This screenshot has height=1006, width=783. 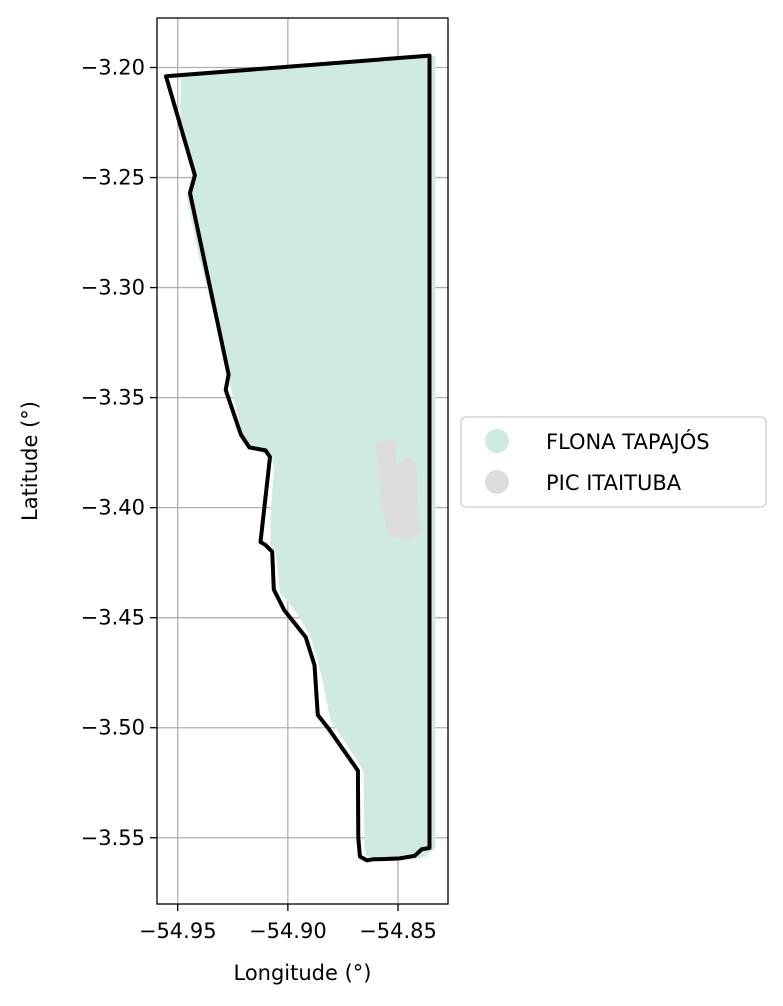 What do you see at coordinates (113, 288) in the screenshot?
I see `y-tick-label: −3.30` at bounding box center [113, 288].